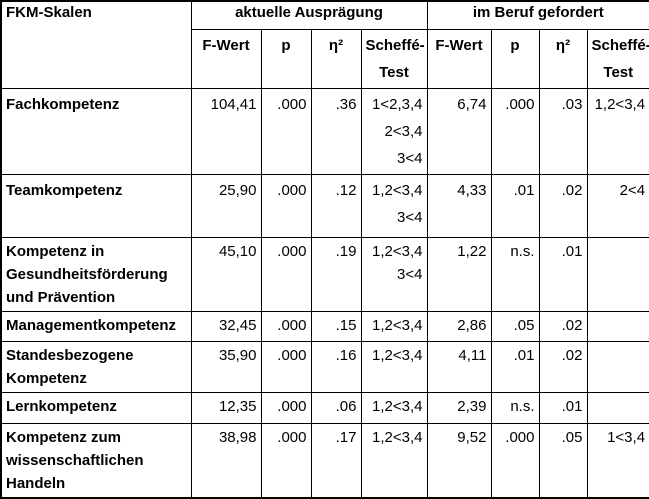  Describe the element at coordinates (336, 58) in the screenshot. I see `aktuell-eta2-header: η²` at that location.